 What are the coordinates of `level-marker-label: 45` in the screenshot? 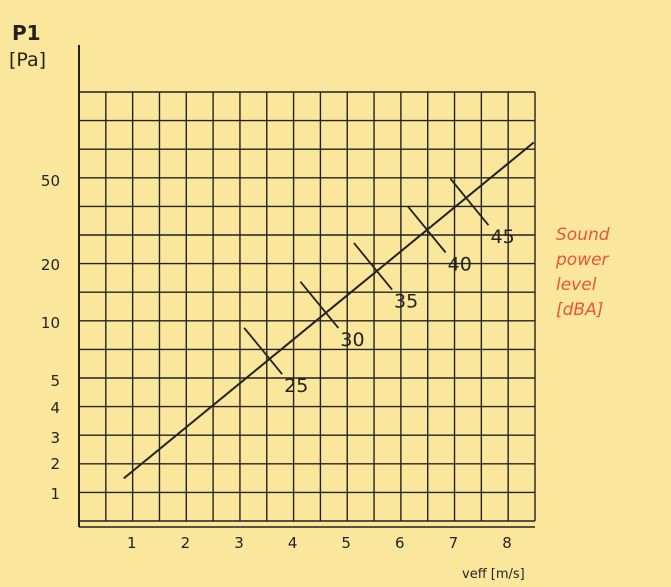 It's located at (502, 237).